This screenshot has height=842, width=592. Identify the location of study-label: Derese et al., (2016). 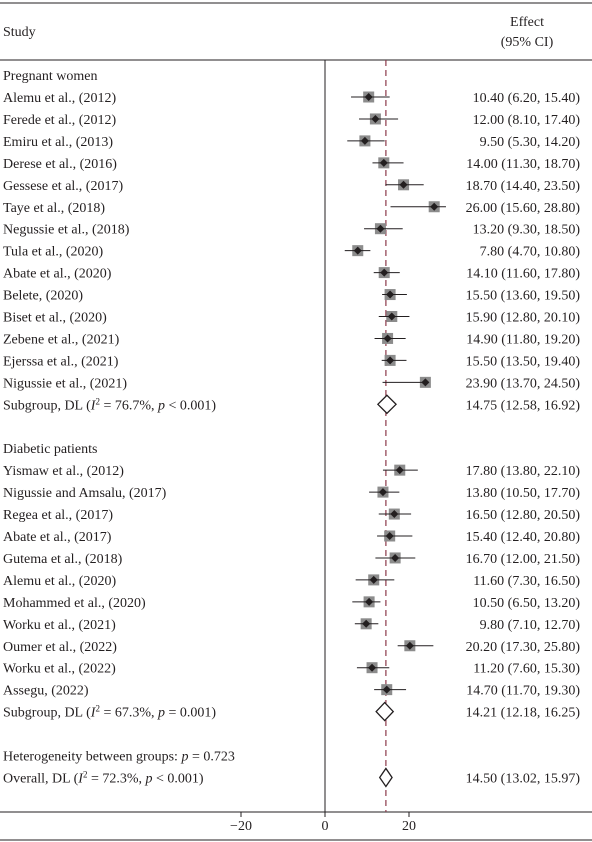
(60, 164).